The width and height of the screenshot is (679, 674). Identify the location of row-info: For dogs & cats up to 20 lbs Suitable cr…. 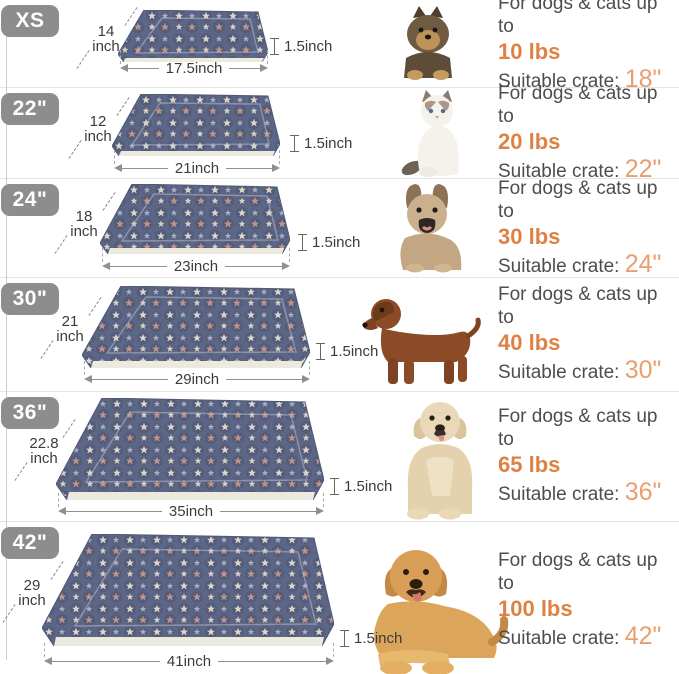
(587, 132).